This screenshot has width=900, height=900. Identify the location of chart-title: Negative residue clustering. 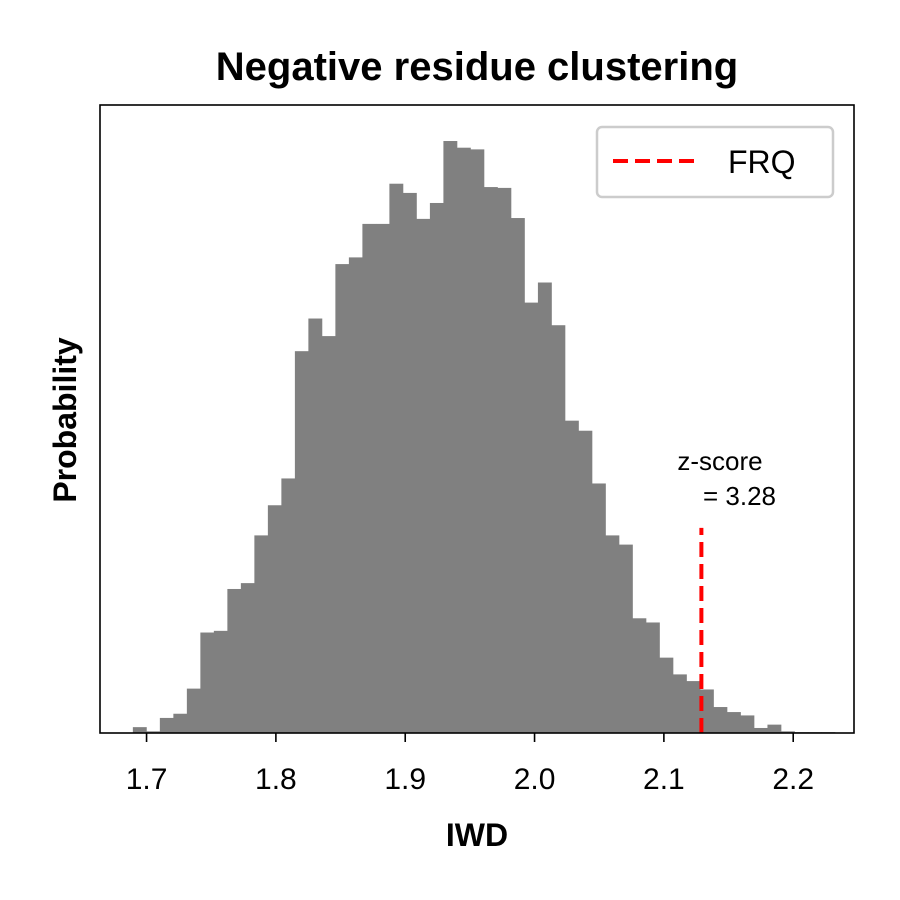
(477, 67).